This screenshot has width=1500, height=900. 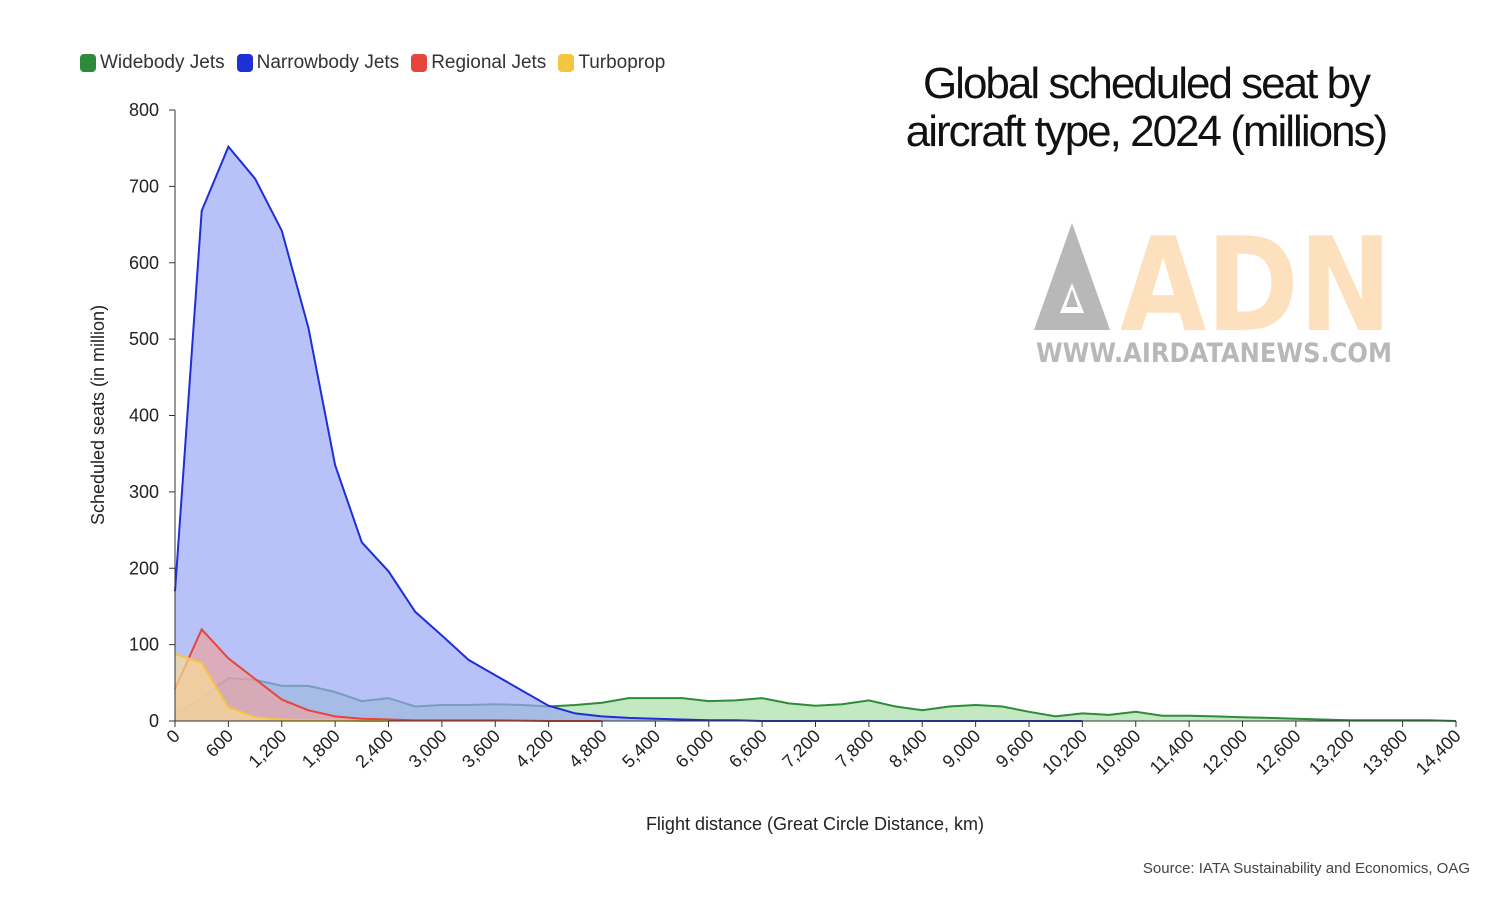 I want to click on x-tick-label: 5,400, so click(x=641, y=749).